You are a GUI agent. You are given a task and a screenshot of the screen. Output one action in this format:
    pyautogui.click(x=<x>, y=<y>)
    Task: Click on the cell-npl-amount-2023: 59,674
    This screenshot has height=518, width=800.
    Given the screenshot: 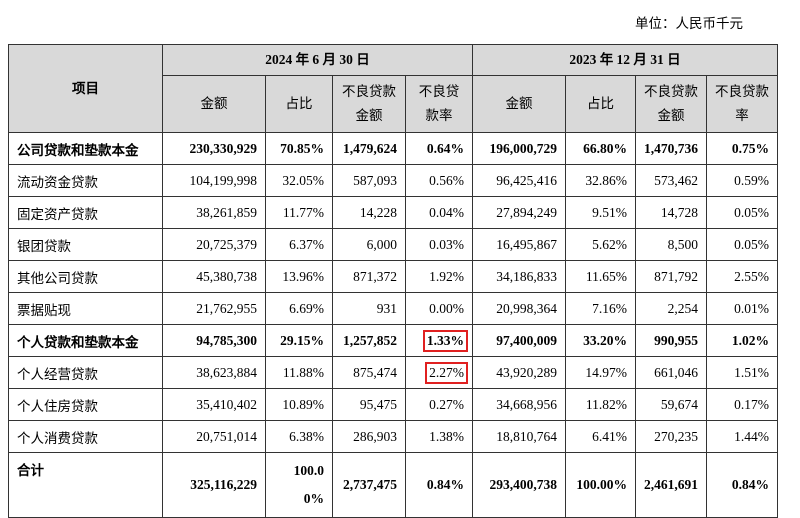 What is the action you would take?
    pyautogui.click(x=671, y=404)
    